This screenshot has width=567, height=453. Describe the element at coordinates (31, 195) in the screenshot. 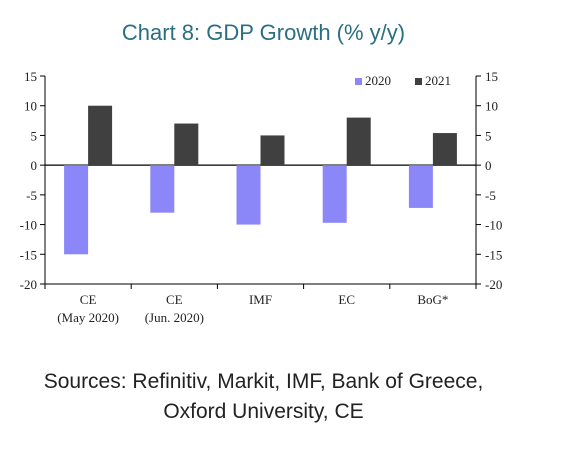

I see `y-tick-label-left: -5` at that location.